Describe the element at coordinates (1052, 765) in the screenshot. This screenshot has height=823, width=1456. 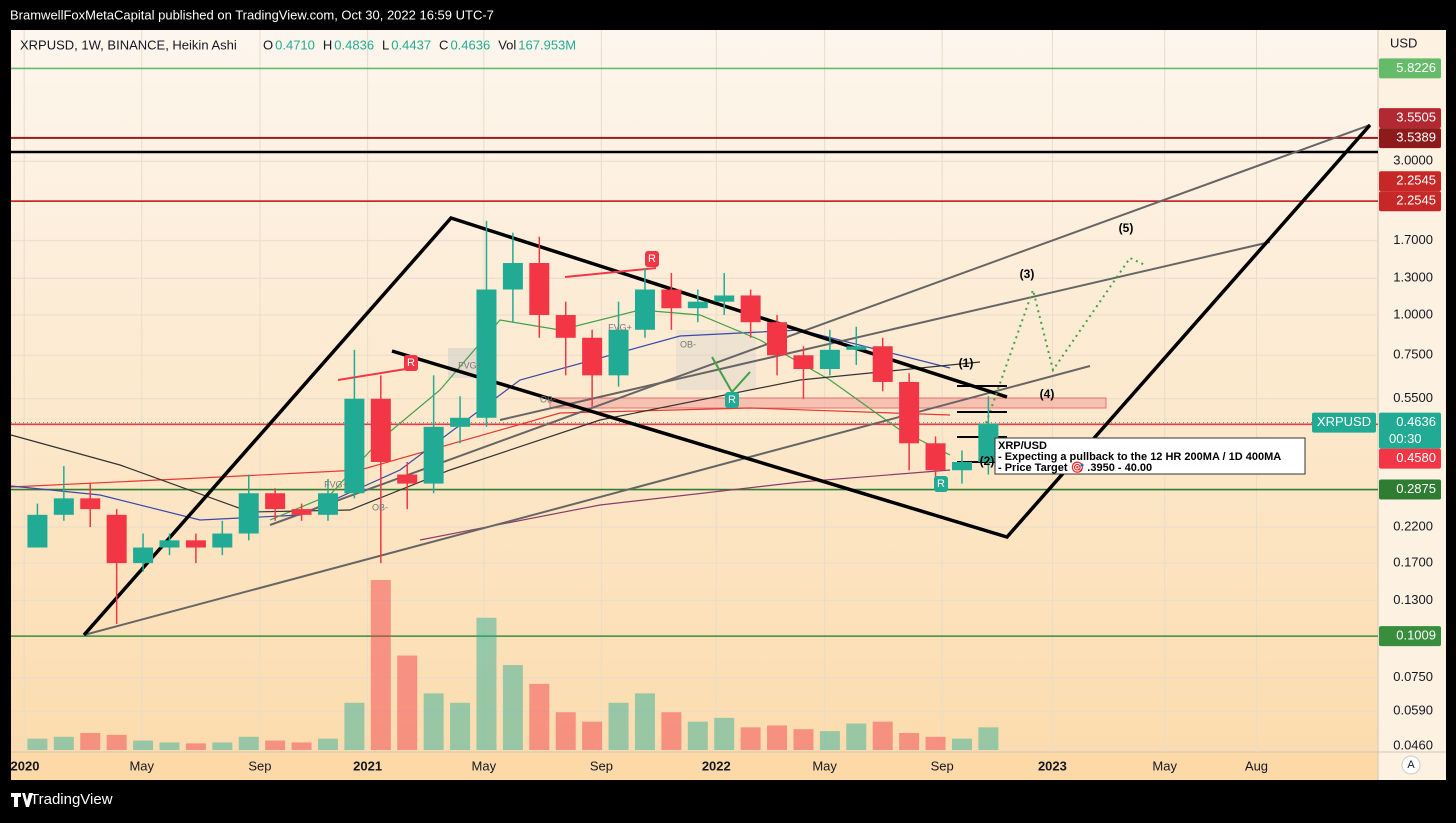
I see `x-tick-label: 2023` at that location.